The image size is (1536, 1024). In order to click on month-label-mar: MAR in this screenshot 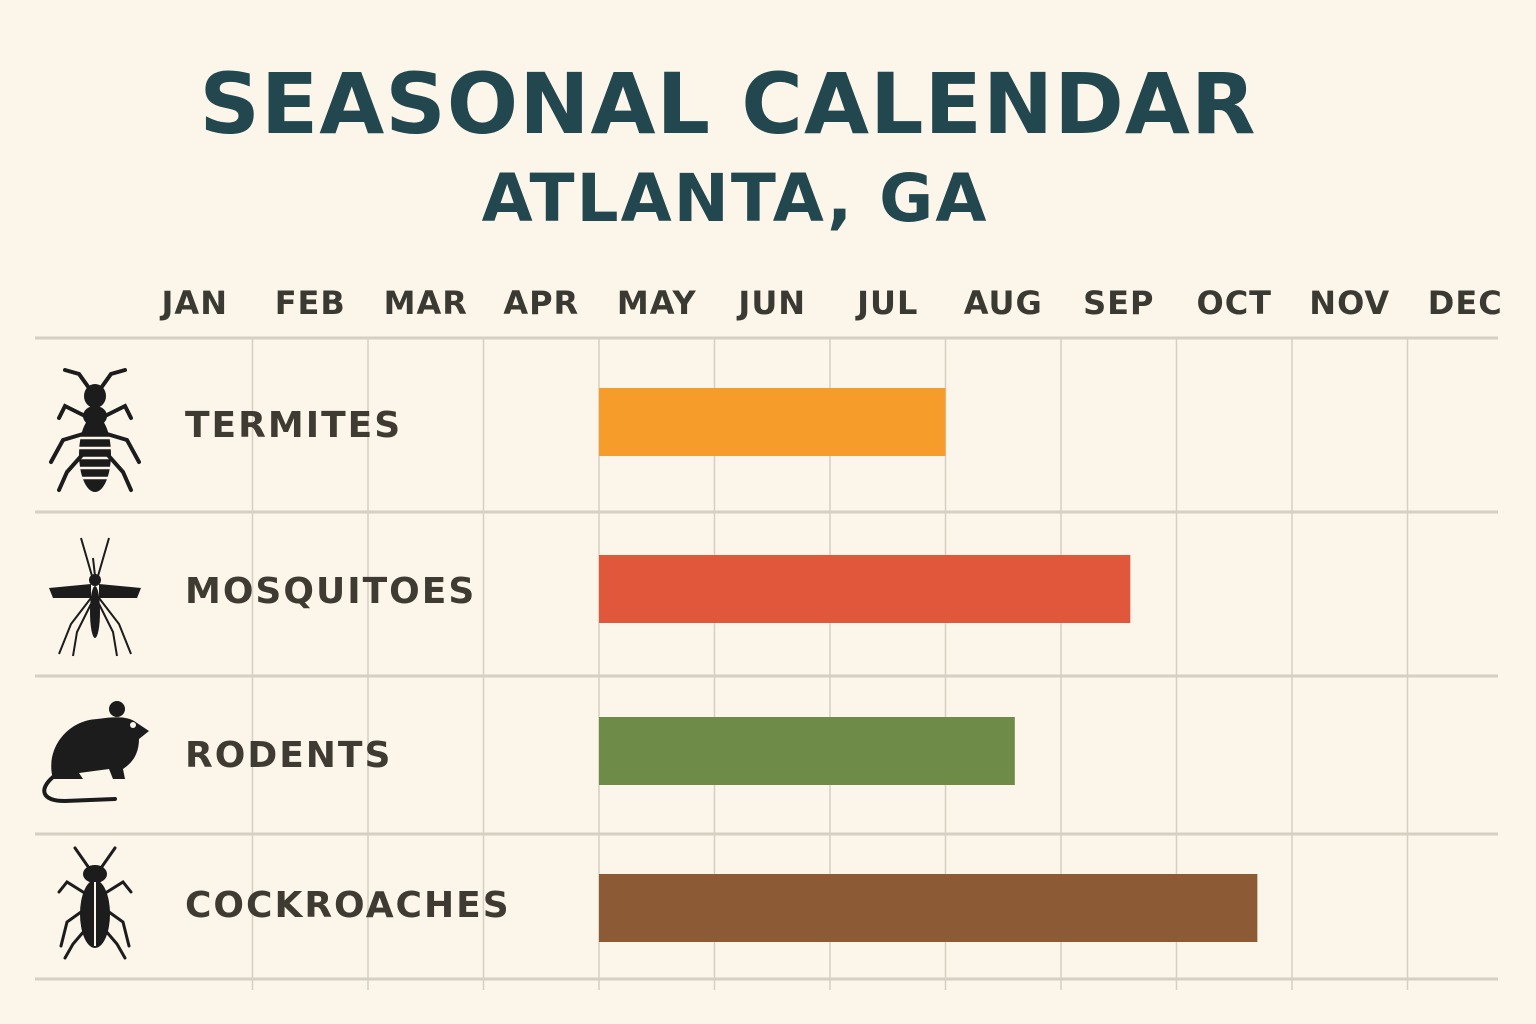, I will do `click(426, 303)`.